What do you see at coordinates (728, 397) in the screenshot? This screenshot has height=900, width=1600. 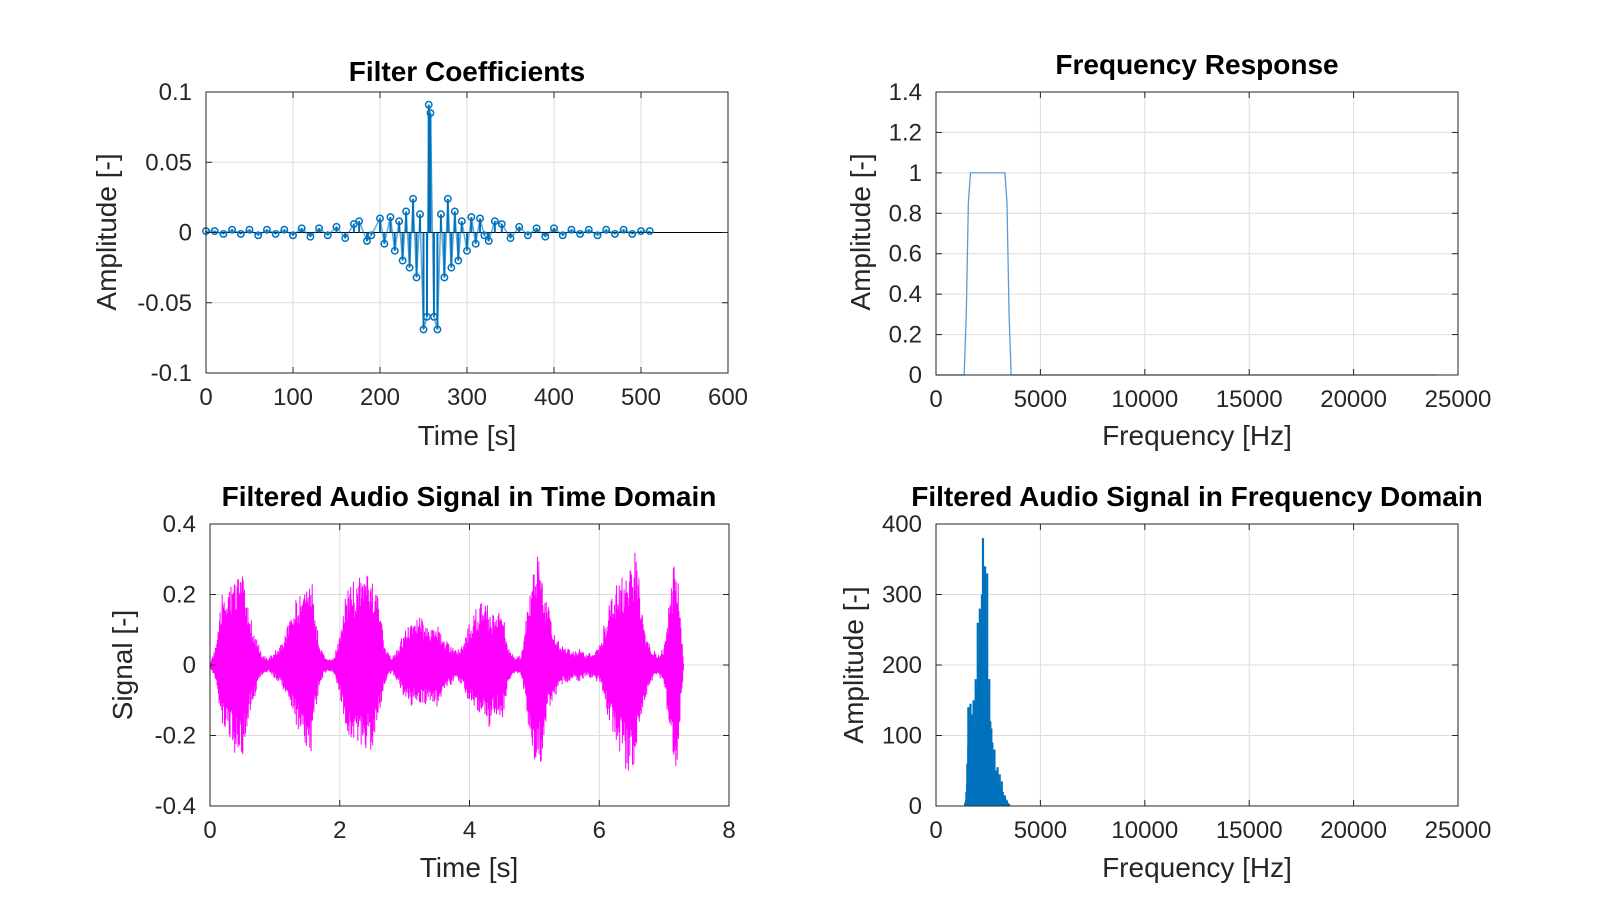 I see `x-tick-label: 600` at bounding box center [728, 397].